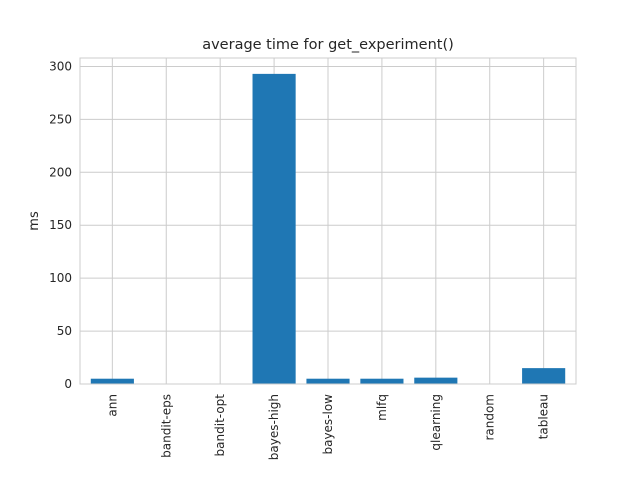 The image size is (640, 480). Describe the element at coordinates (60, 172) in the screenshot. I see `y-tick-label: 200` at that location.